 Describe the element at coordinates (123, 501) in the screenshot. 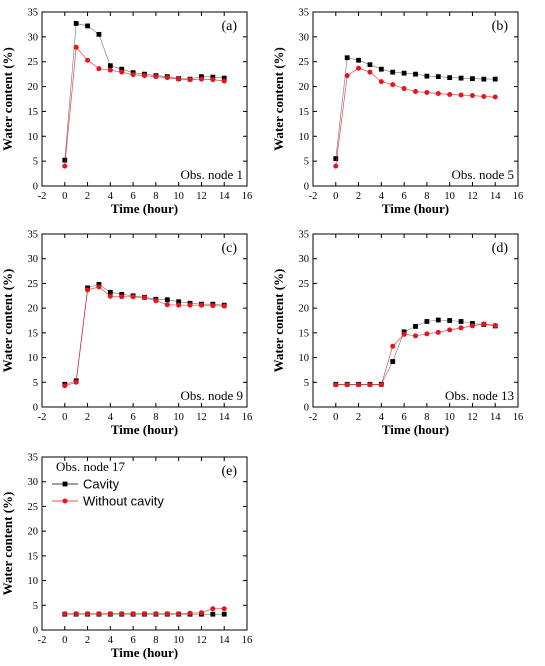

I see `legend-label: Without cavity` at that location.